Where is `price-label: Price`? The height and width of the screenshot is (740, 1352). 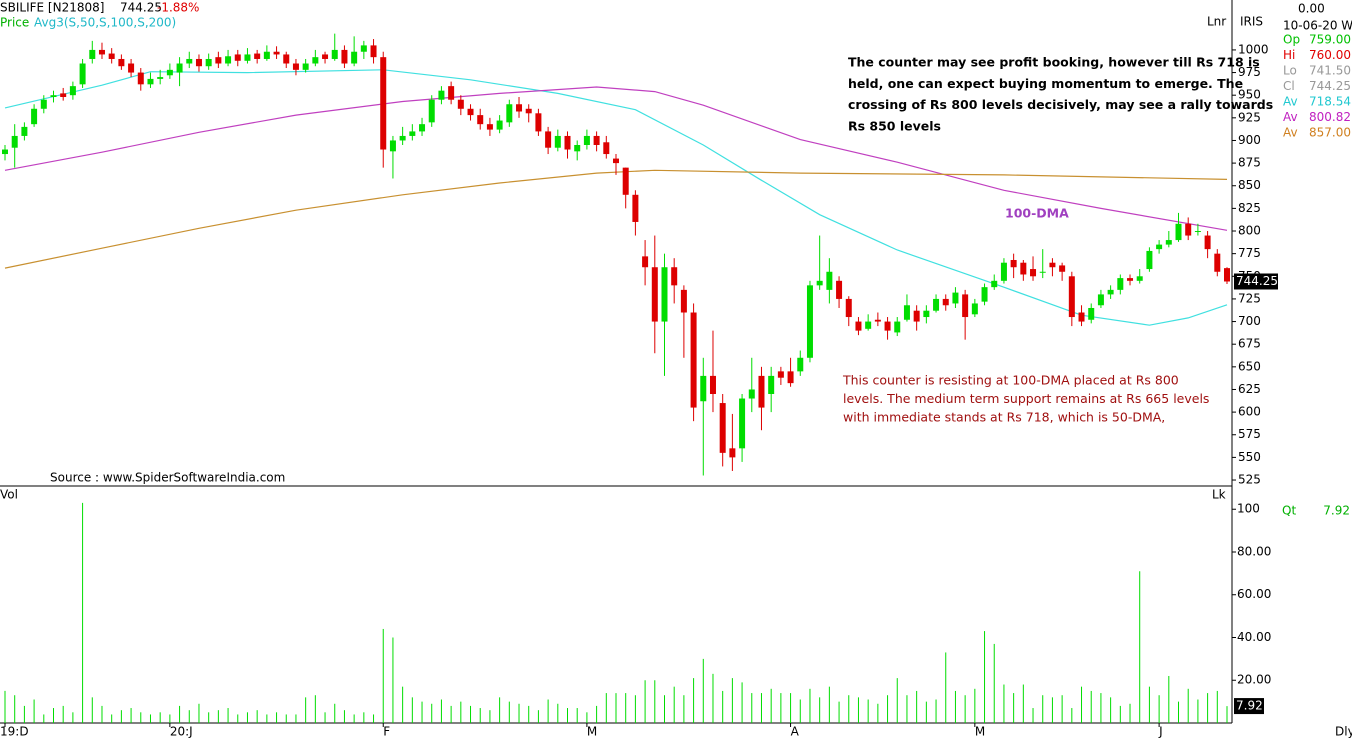 price-label: Price is located at coordinates (14, 23).